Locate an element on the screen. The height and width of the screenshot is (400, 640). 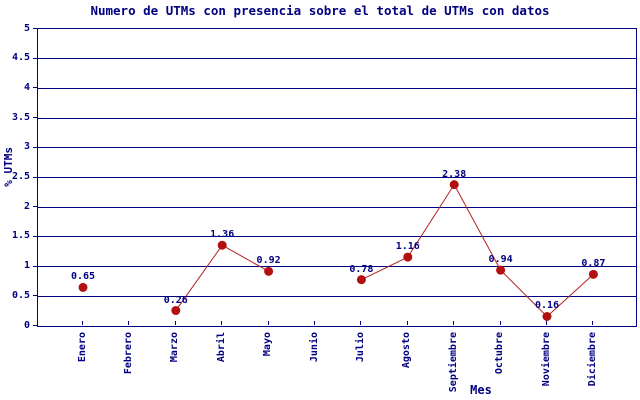
x-category-label-enero: Enero is located at coordinates (82, 347).